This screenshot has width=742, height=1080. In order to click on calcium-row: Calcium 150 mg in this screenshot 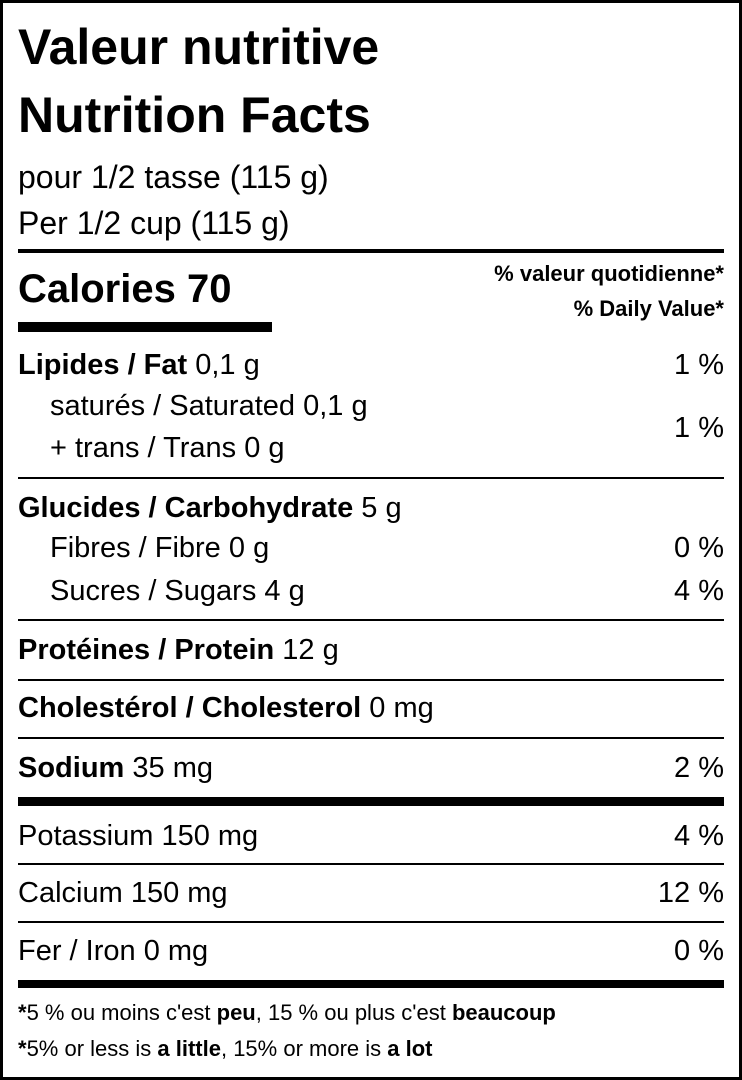, I will do `click(123, 893)`.